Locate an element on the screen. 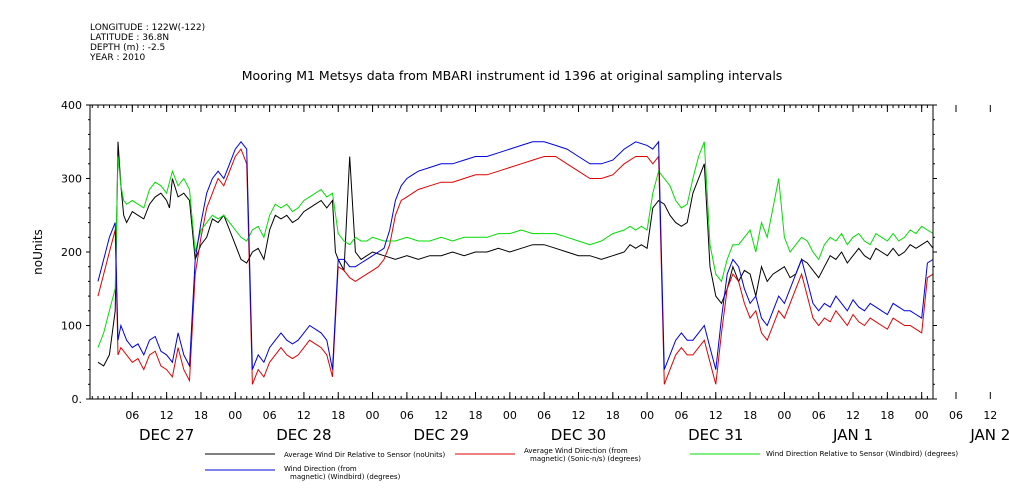 This screenshot has height=504, width=1009. legend-label-4: Wind Direction (from is located at coordinates (320, 469).